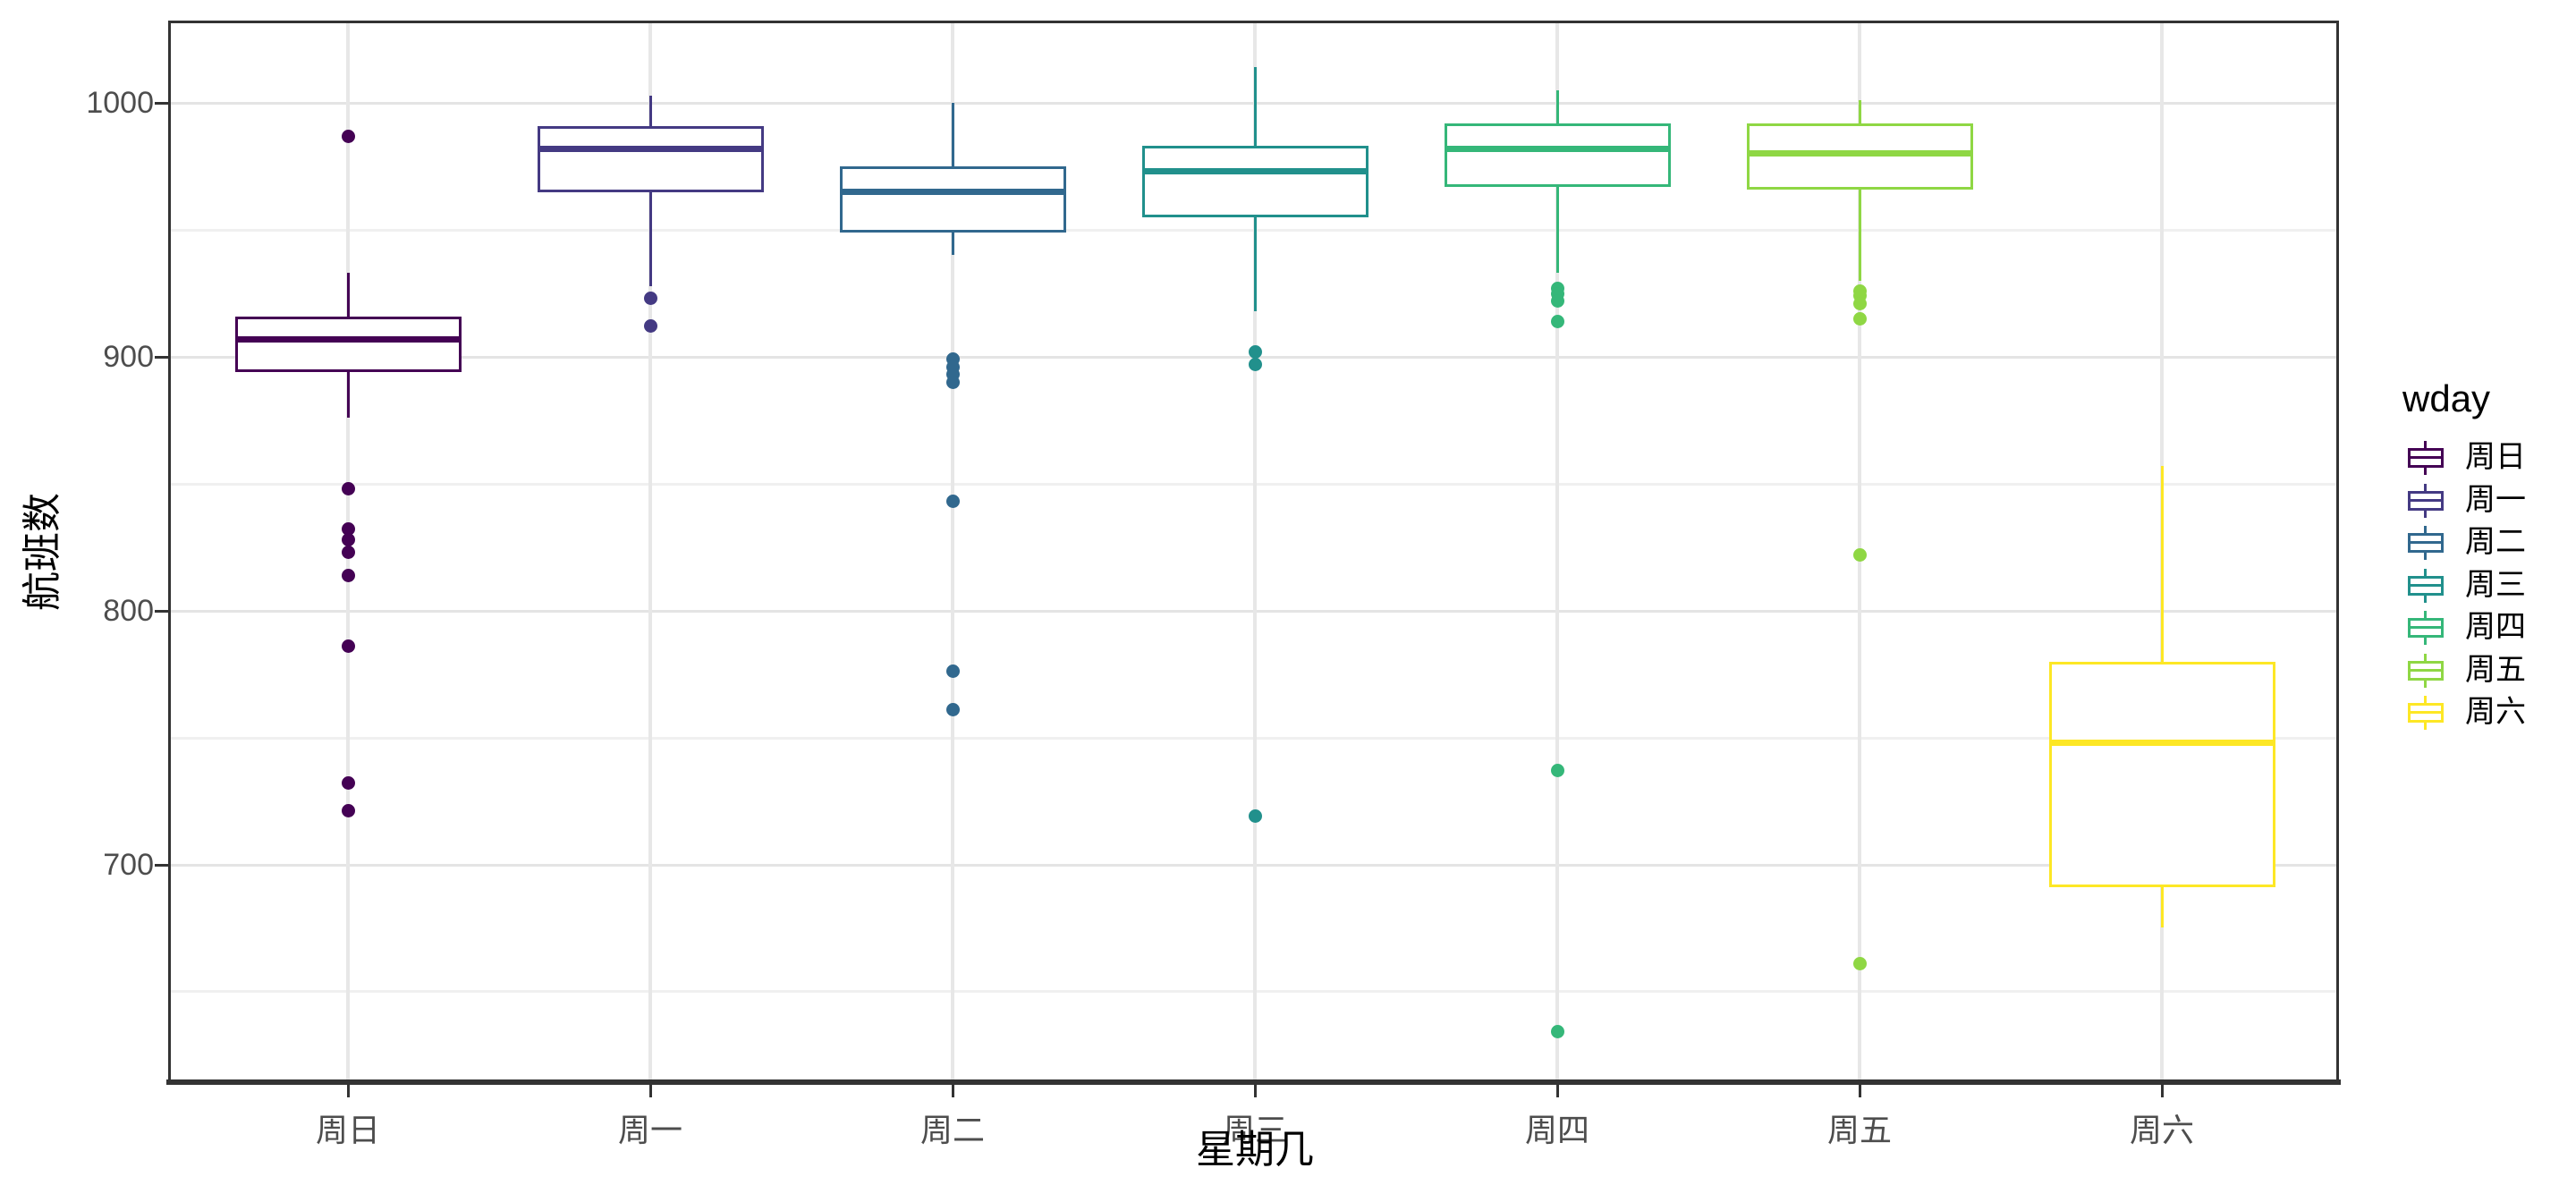  I want to click on legend-label: 周四, so click(2495, 627).